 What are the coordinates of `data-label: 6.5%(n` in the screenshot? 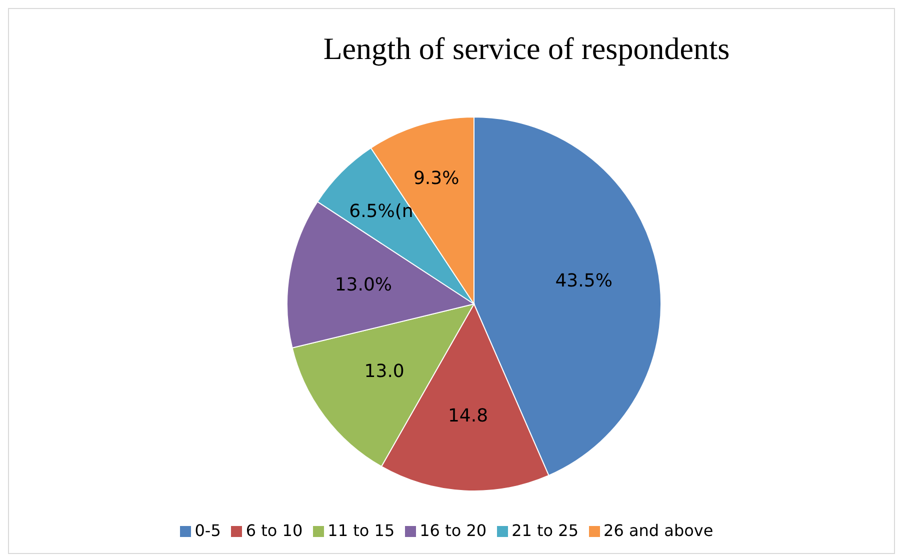 It's located at (381, 211).